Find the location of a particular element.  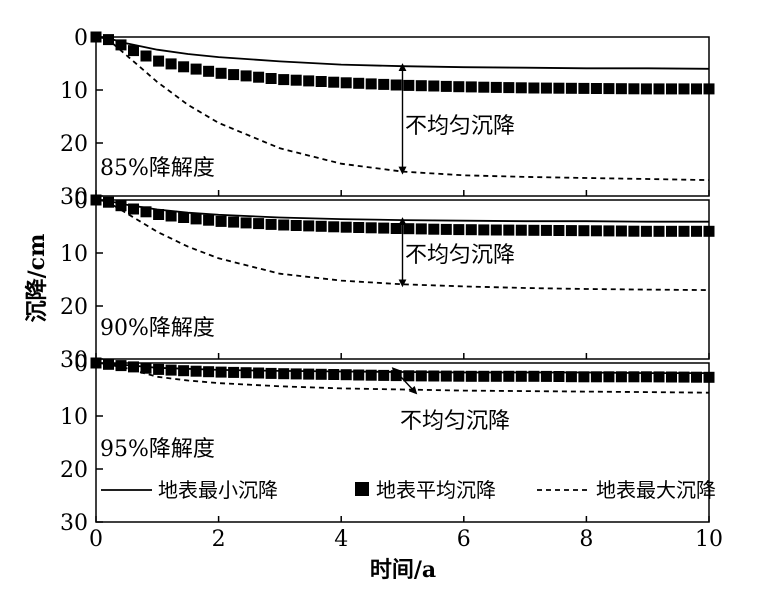

uneven-settlement-arrow is located at coordinates (404, 381).